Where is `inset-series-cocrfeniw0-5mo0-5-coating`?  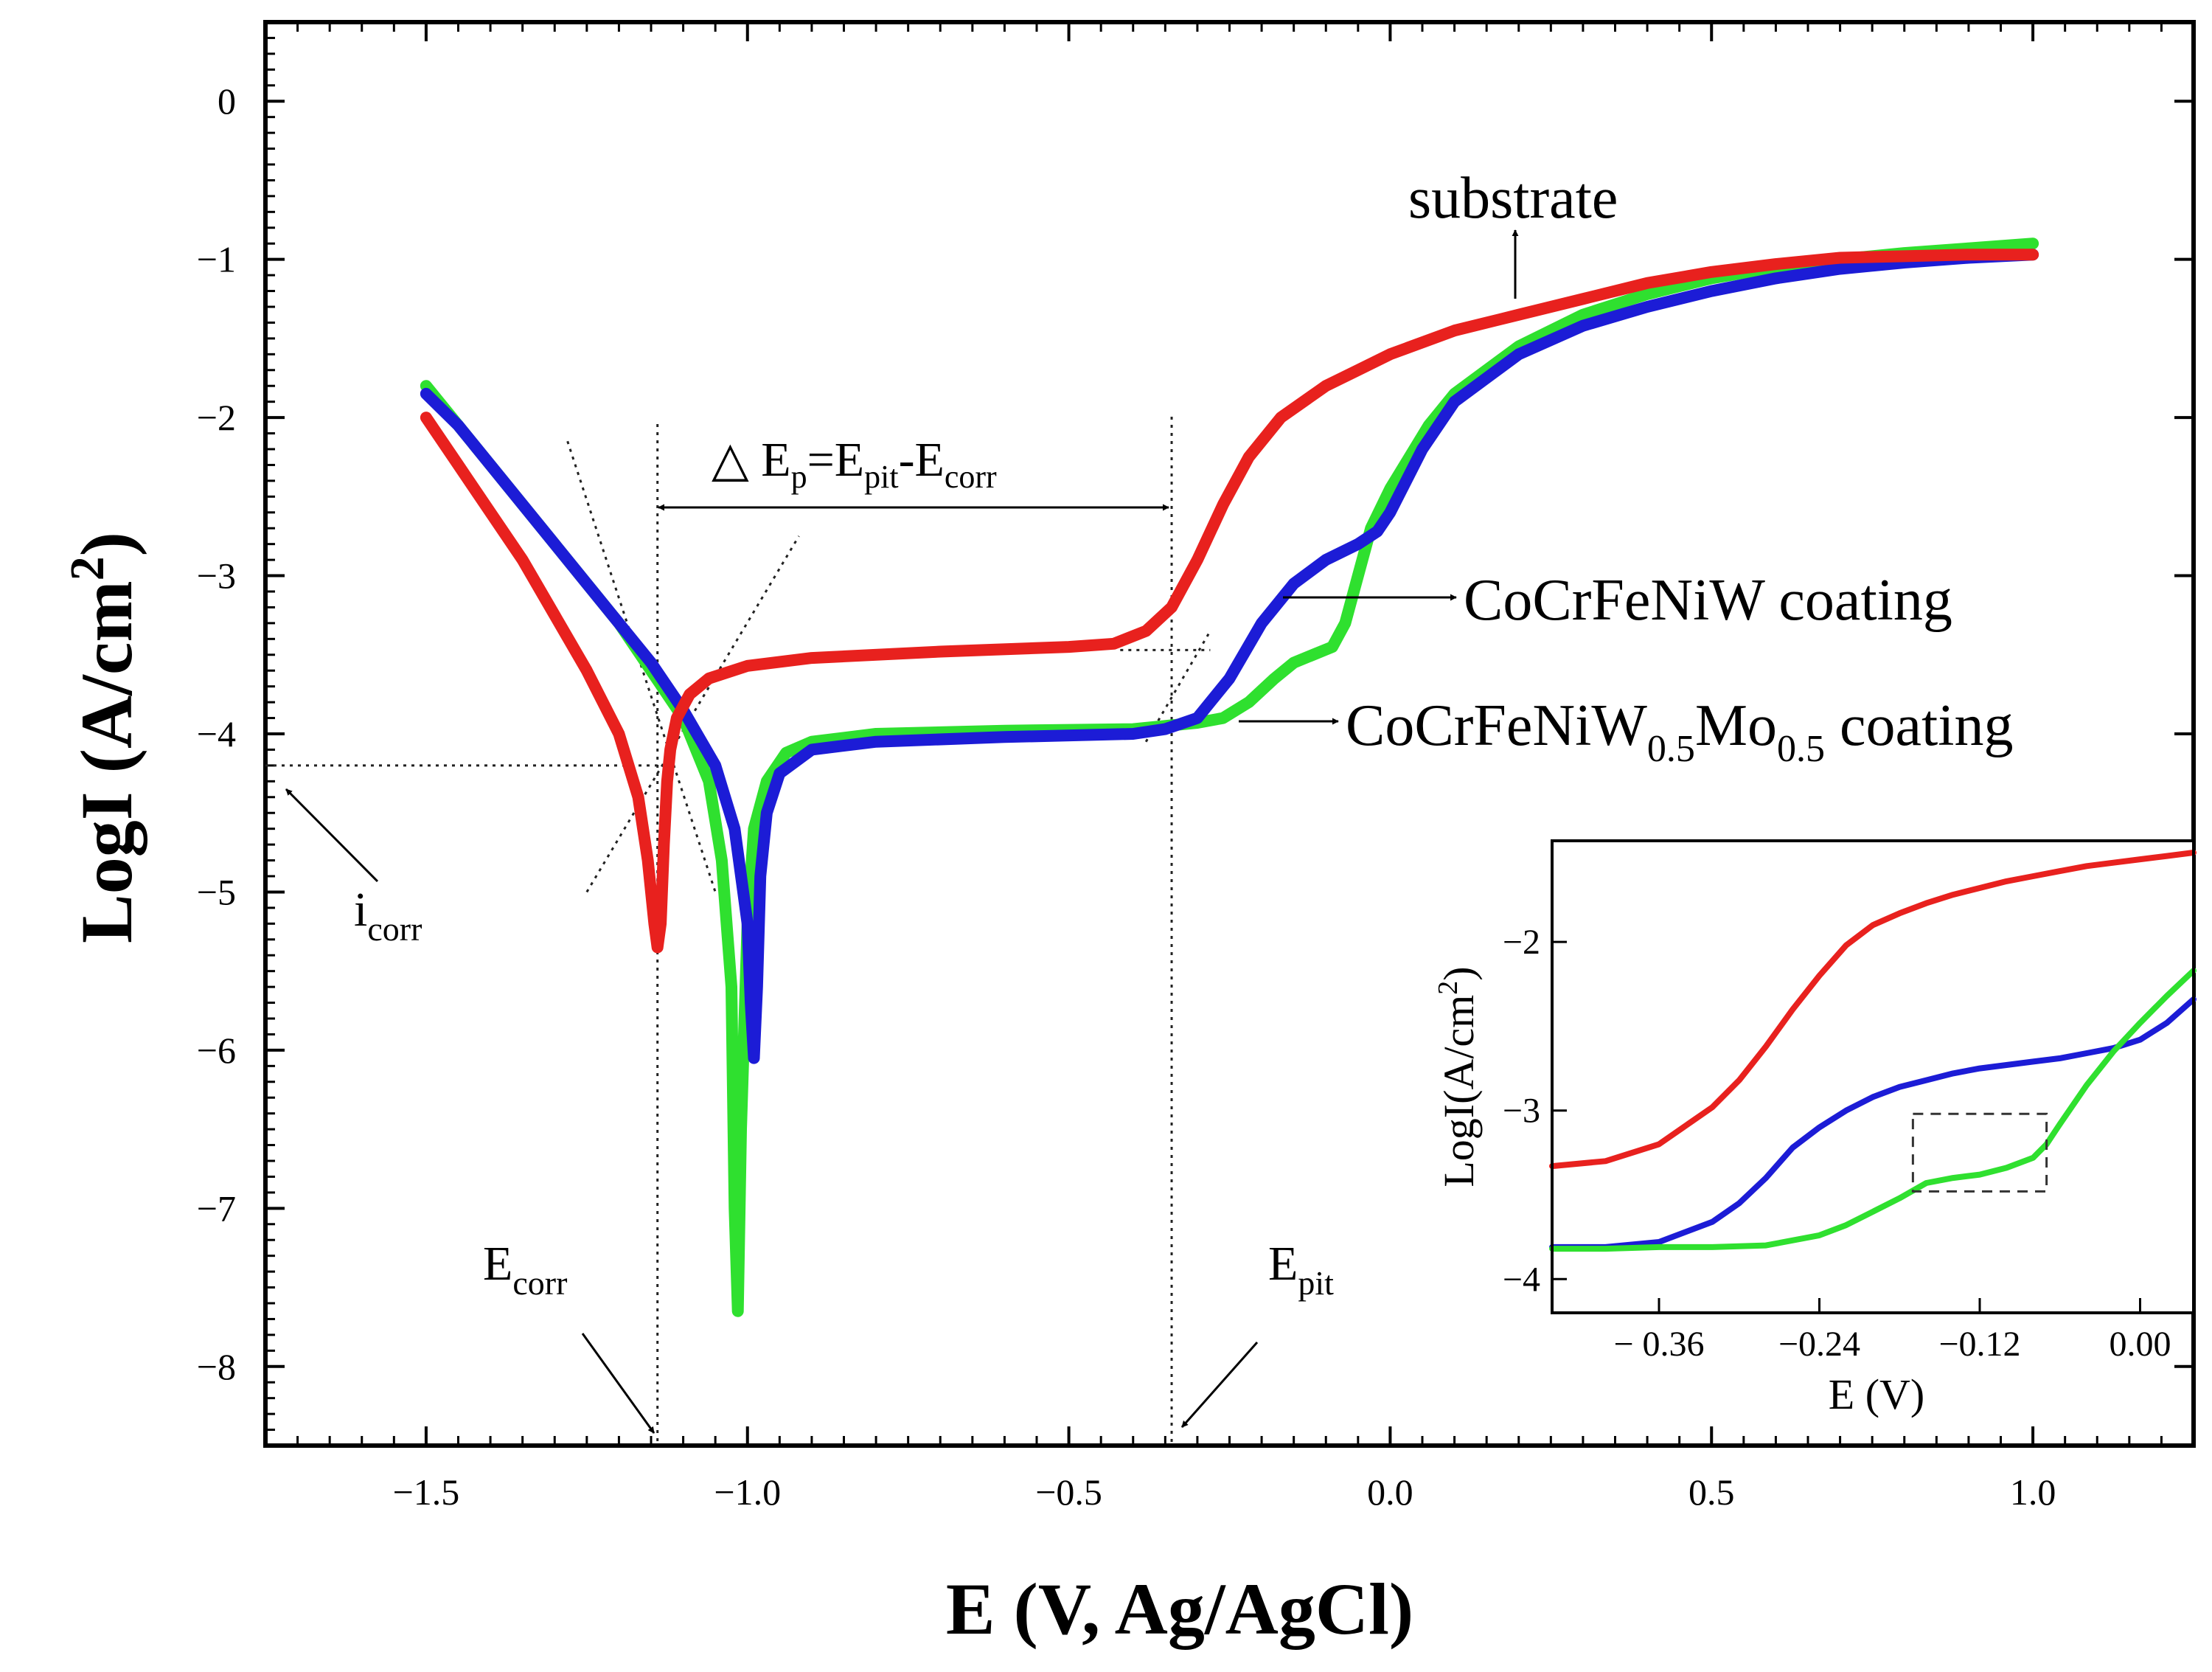
inset-series-cocrfeniw0-5mo0-5-coating is located at coordinates (1873, 1110).